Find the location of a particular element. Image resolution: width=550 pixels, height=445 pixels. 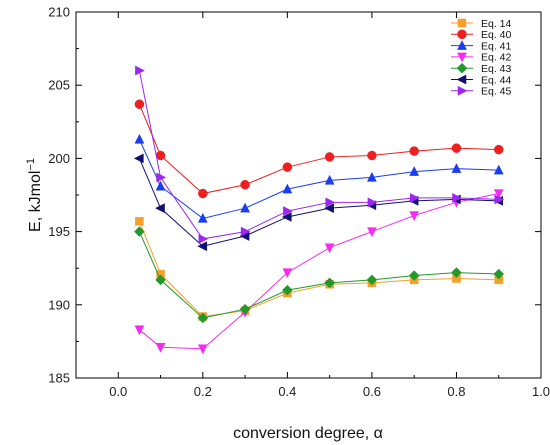

y-tick-label: 195 is located at coordinates (59, 231).